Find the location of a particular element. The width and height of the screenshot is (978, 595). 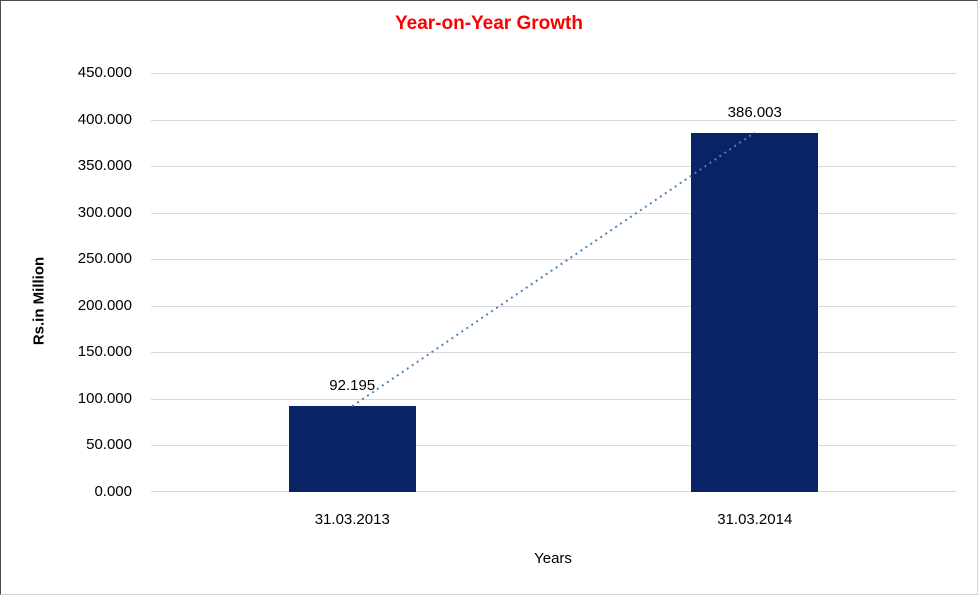

y-axis-tick-label: 450.000 is located at coordinates (104, 72).